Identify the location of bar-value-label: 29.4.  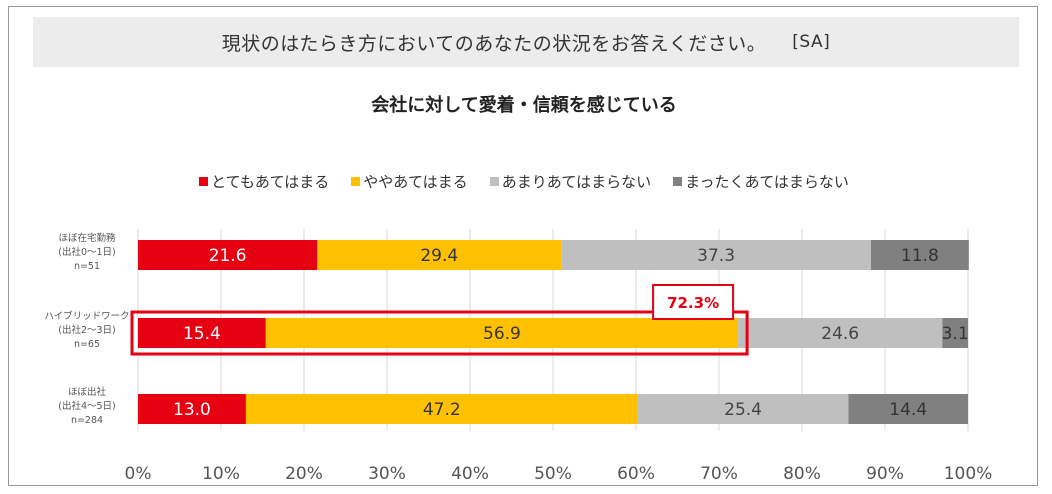
(439, 256).